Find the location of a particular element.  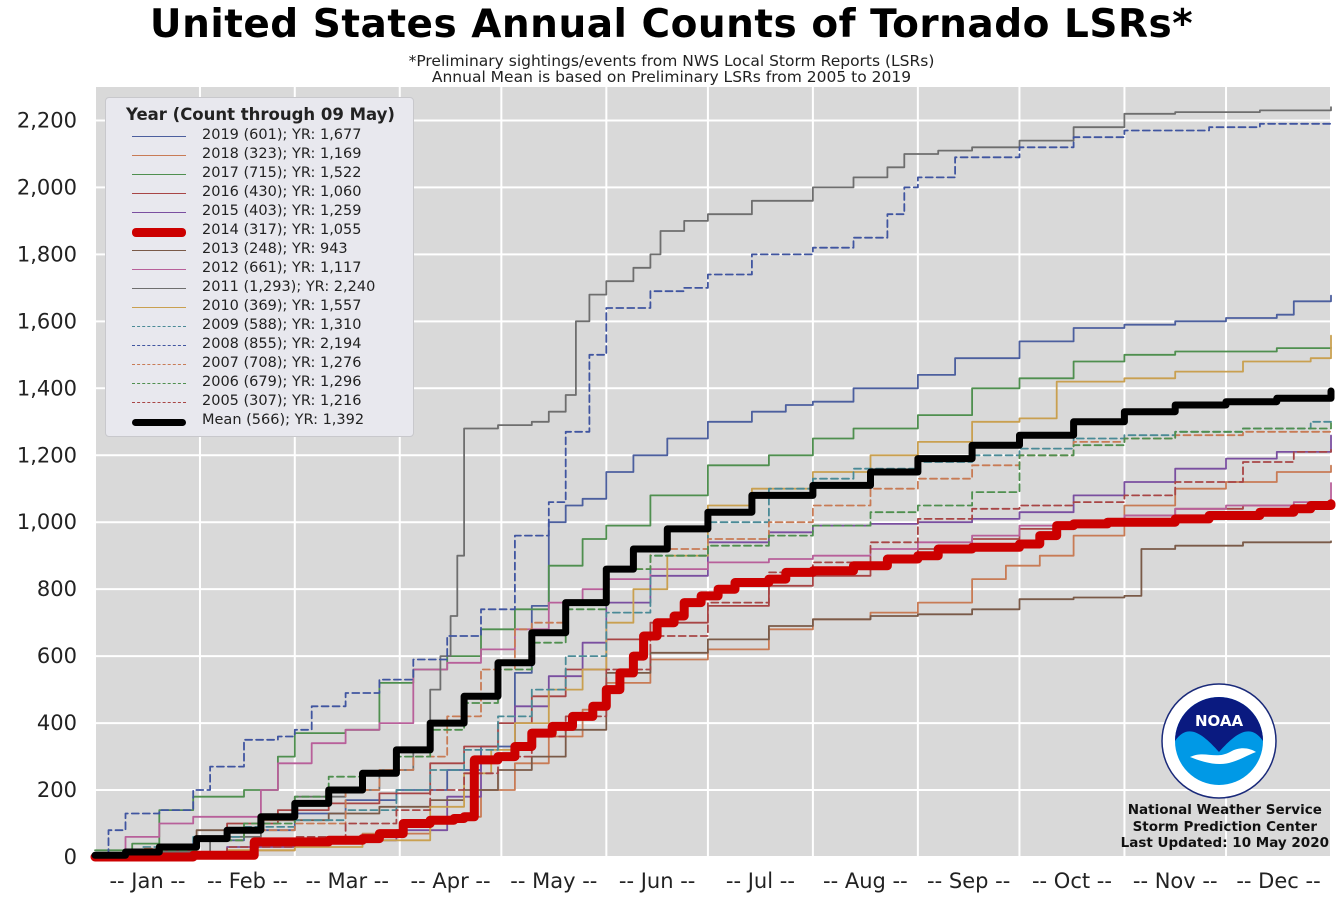

x-tick-label: -- Oct -- is located at coordinates (1072, 881).